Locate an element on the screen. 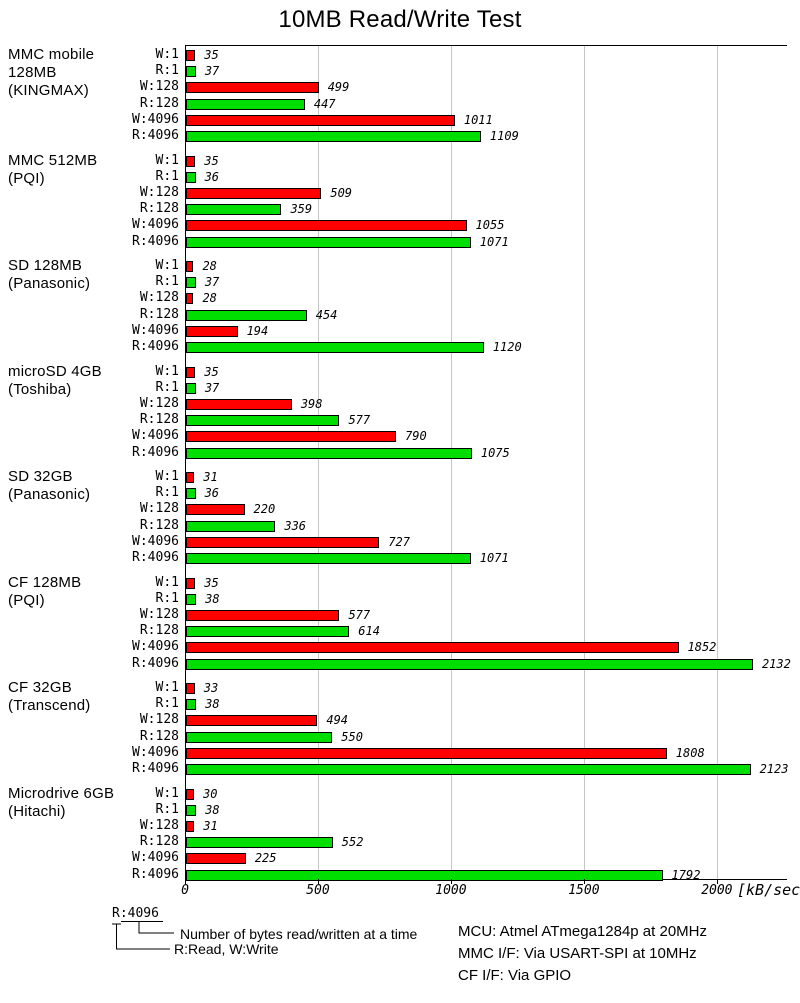 The height and width of the screenshot is (1003, 800). device-label-5: CF 128MB (PQI) is located at coordinates (45, 591).